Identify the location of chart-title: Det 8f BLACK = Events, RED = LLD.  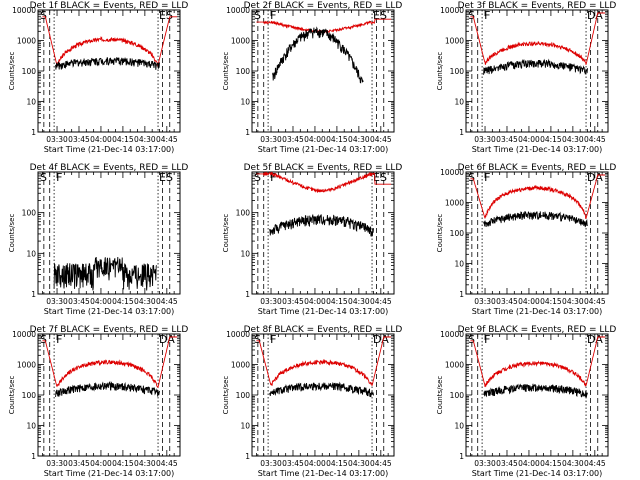
(323, 330).